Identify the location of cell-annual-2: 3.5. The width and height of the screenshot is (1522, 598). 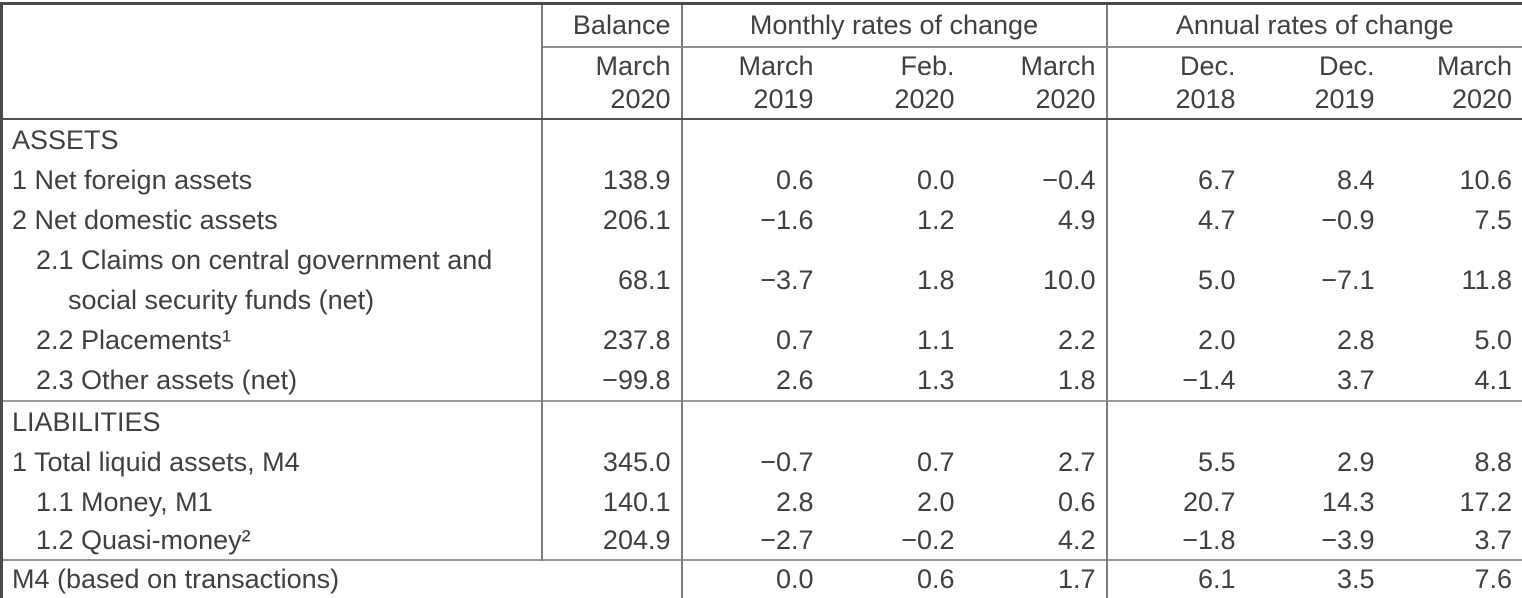
(1315, 578).